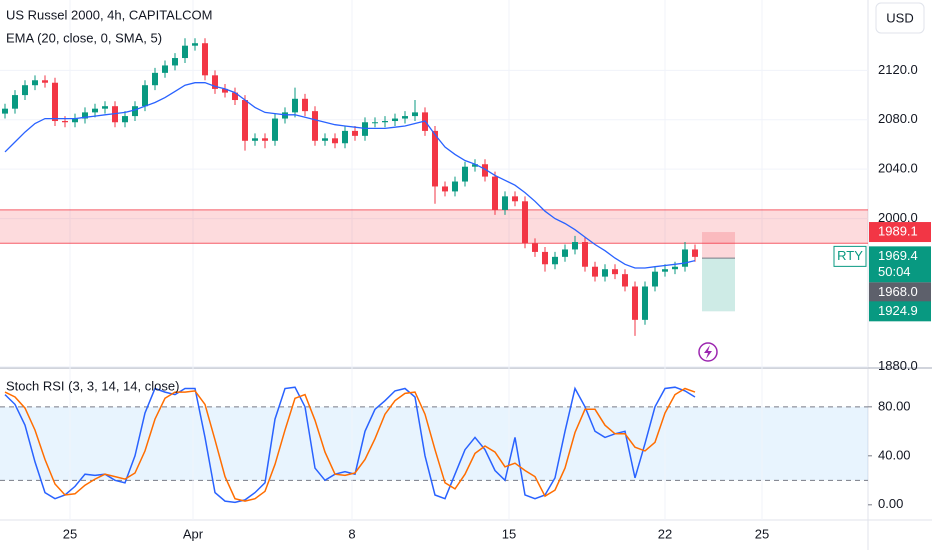 The width and height of the screenshot is (932, 550). What do you see at coordinates (894, 454) in the screenshot?
I see `stoch-tick-label: 40.00` at bounding box center [894, 454].